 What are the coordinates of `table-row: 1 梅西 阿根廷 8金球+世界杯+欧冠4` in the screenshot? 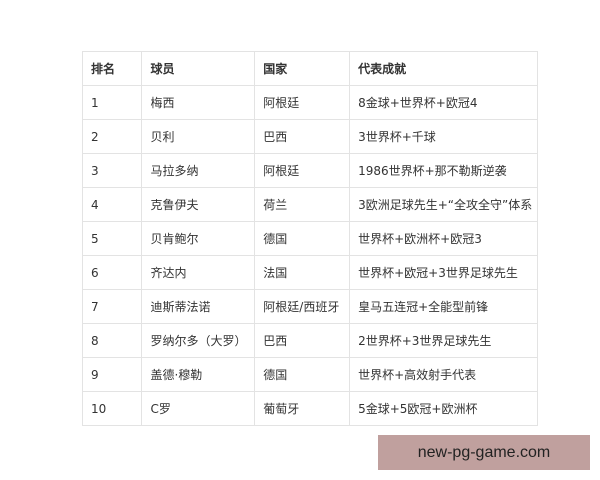 It's located at (309, 102).